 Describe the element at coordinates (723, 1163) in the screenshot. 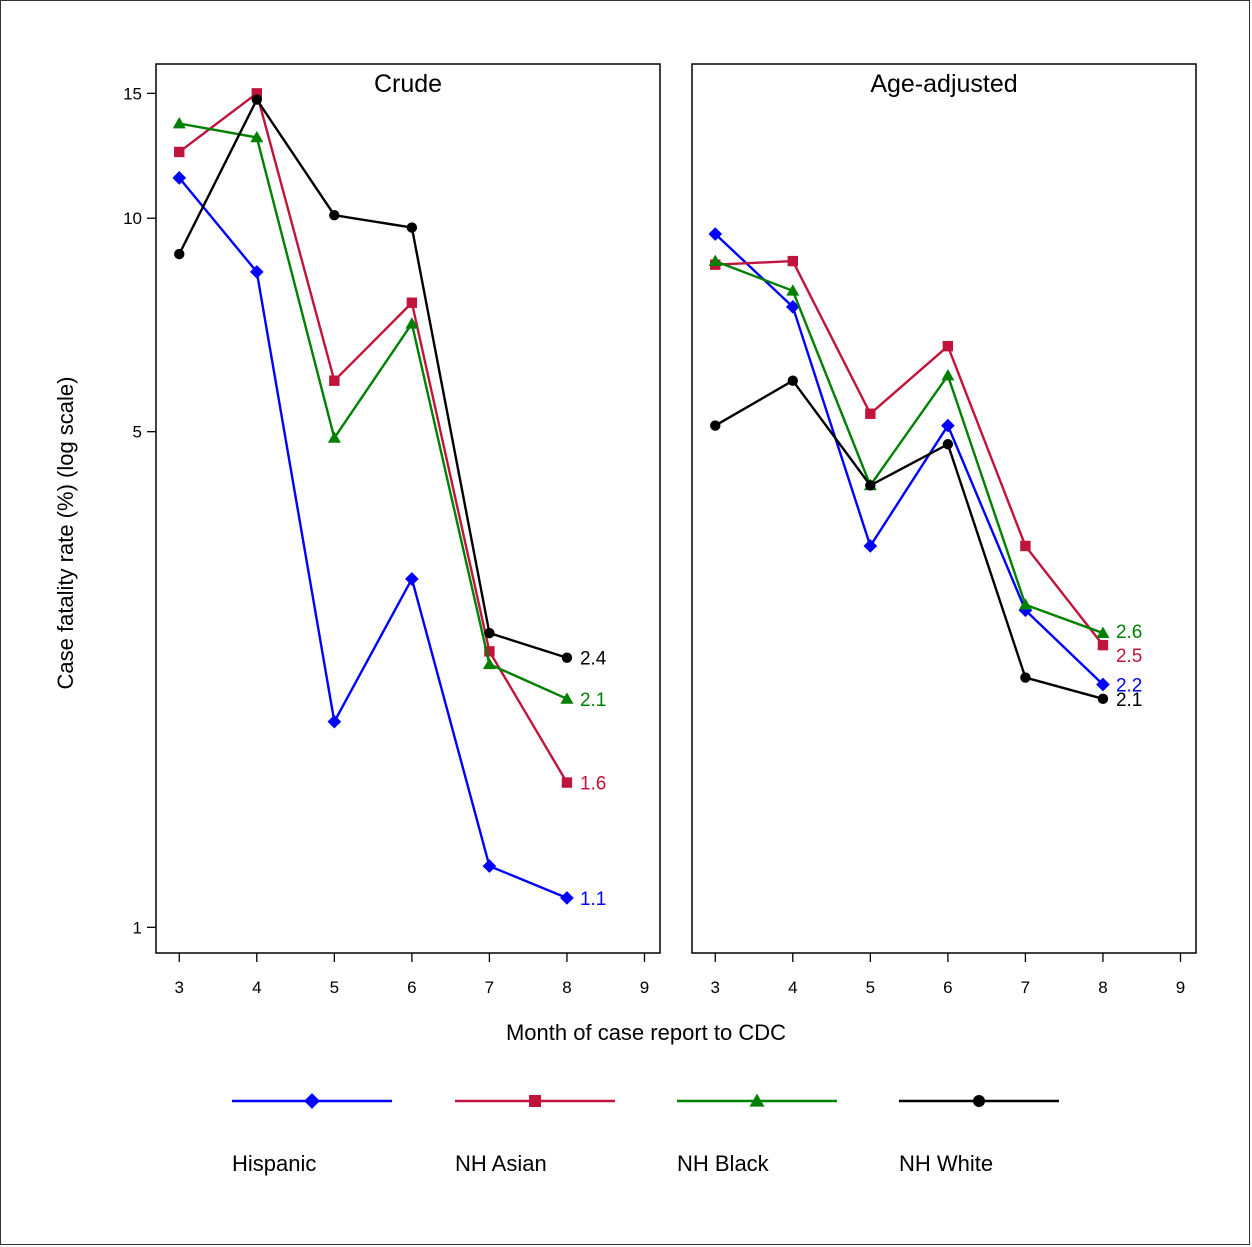

I see `legend-label-nh-black: NH Black` at that location.